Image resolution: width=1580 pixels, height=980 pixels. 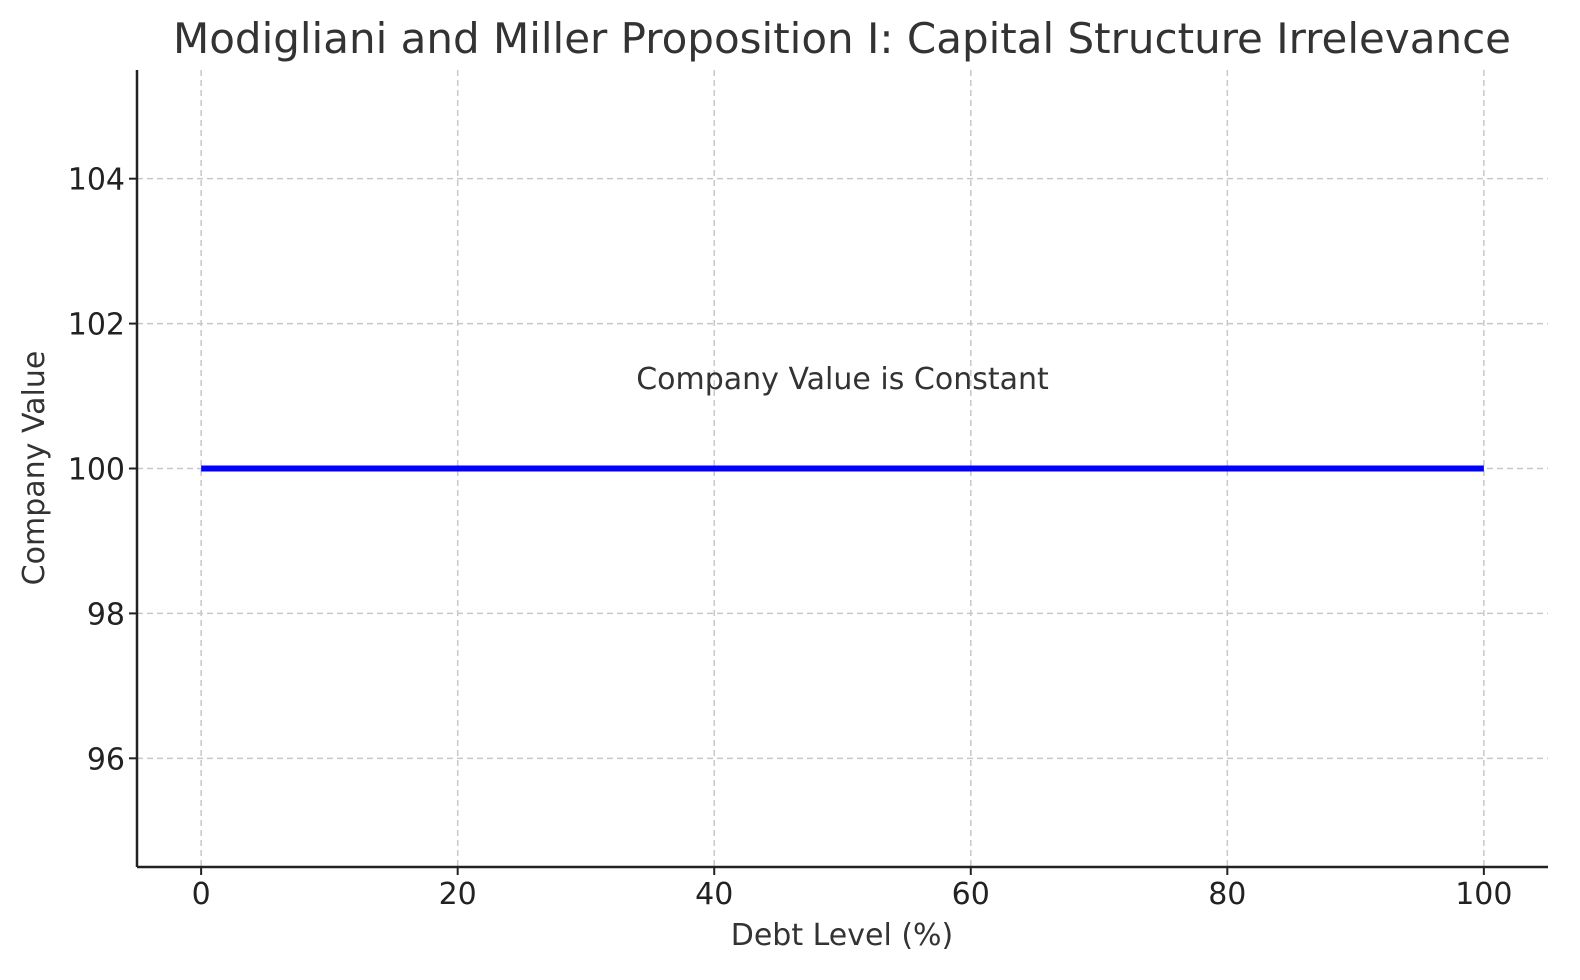 I want to click on x-tick-label: 80, so click(x=1227, y=894).